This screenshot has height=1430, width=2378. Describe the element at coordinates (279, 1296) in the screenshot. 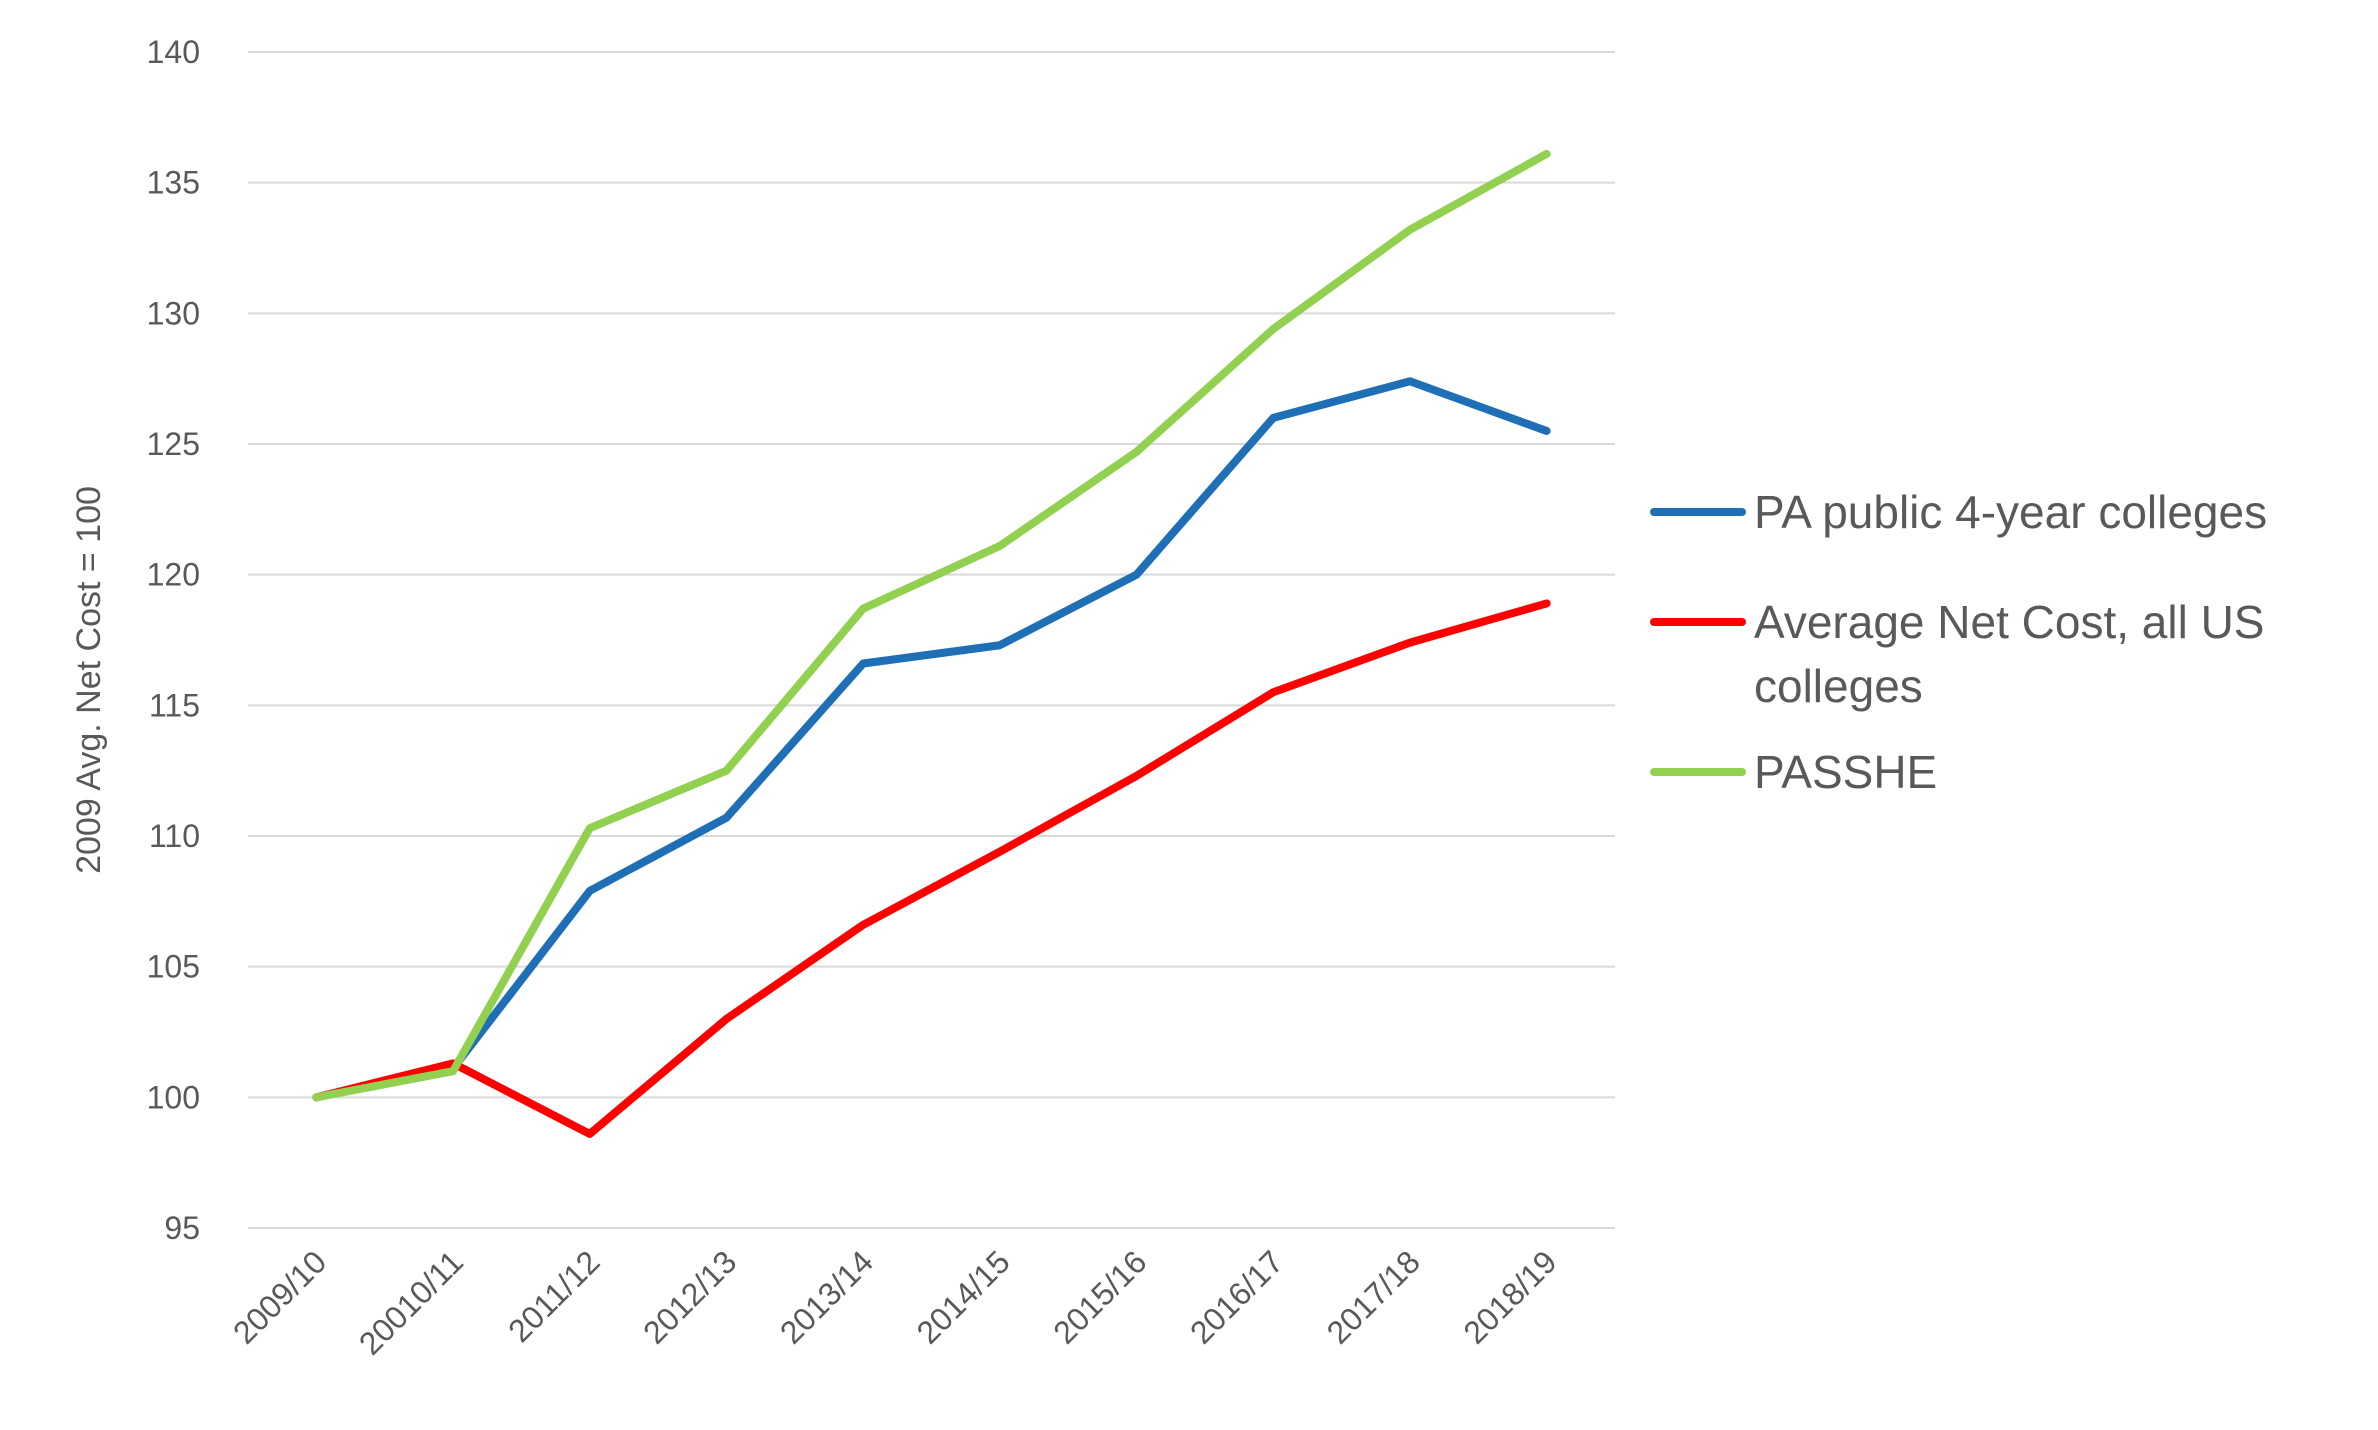

I see `x-tick-label: 2009/10` at that location.